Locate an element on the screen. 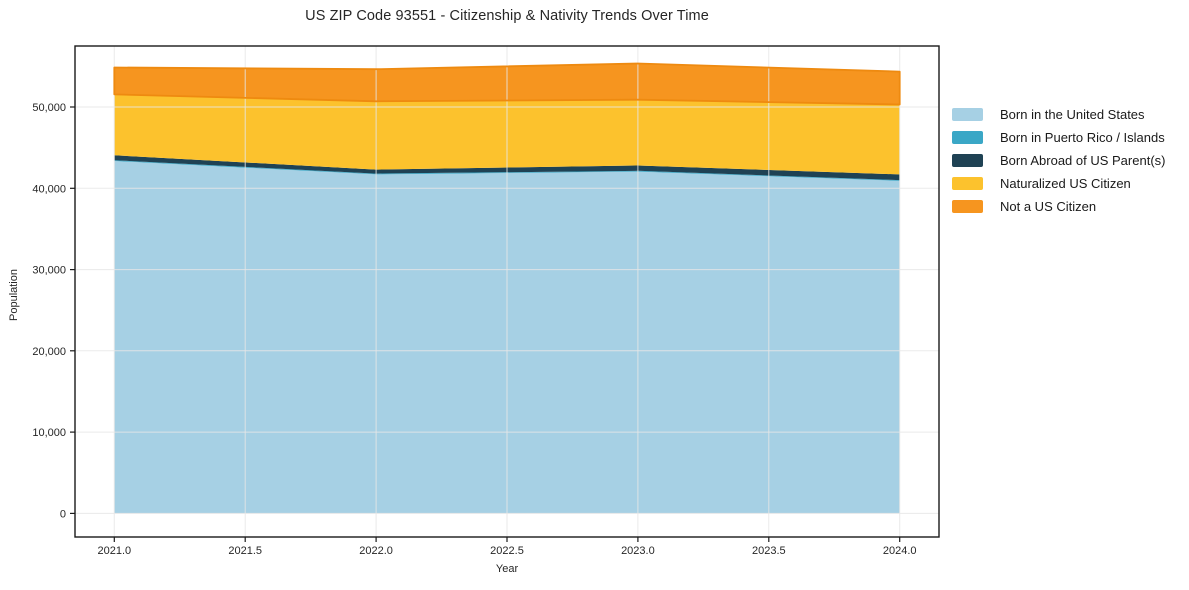  x-tick-label: 2022.5 is located at coordinates (507, 551).